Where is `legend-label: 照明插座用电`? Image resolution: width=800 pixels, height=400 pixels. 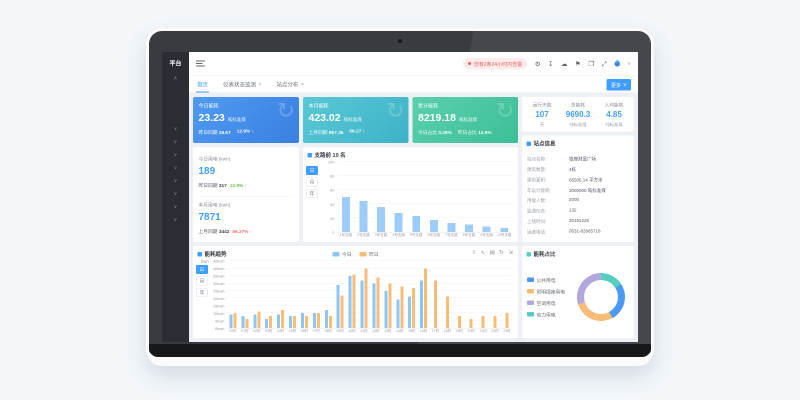
legend-label: 照明插座用电 is located at coordinates (551, 292).